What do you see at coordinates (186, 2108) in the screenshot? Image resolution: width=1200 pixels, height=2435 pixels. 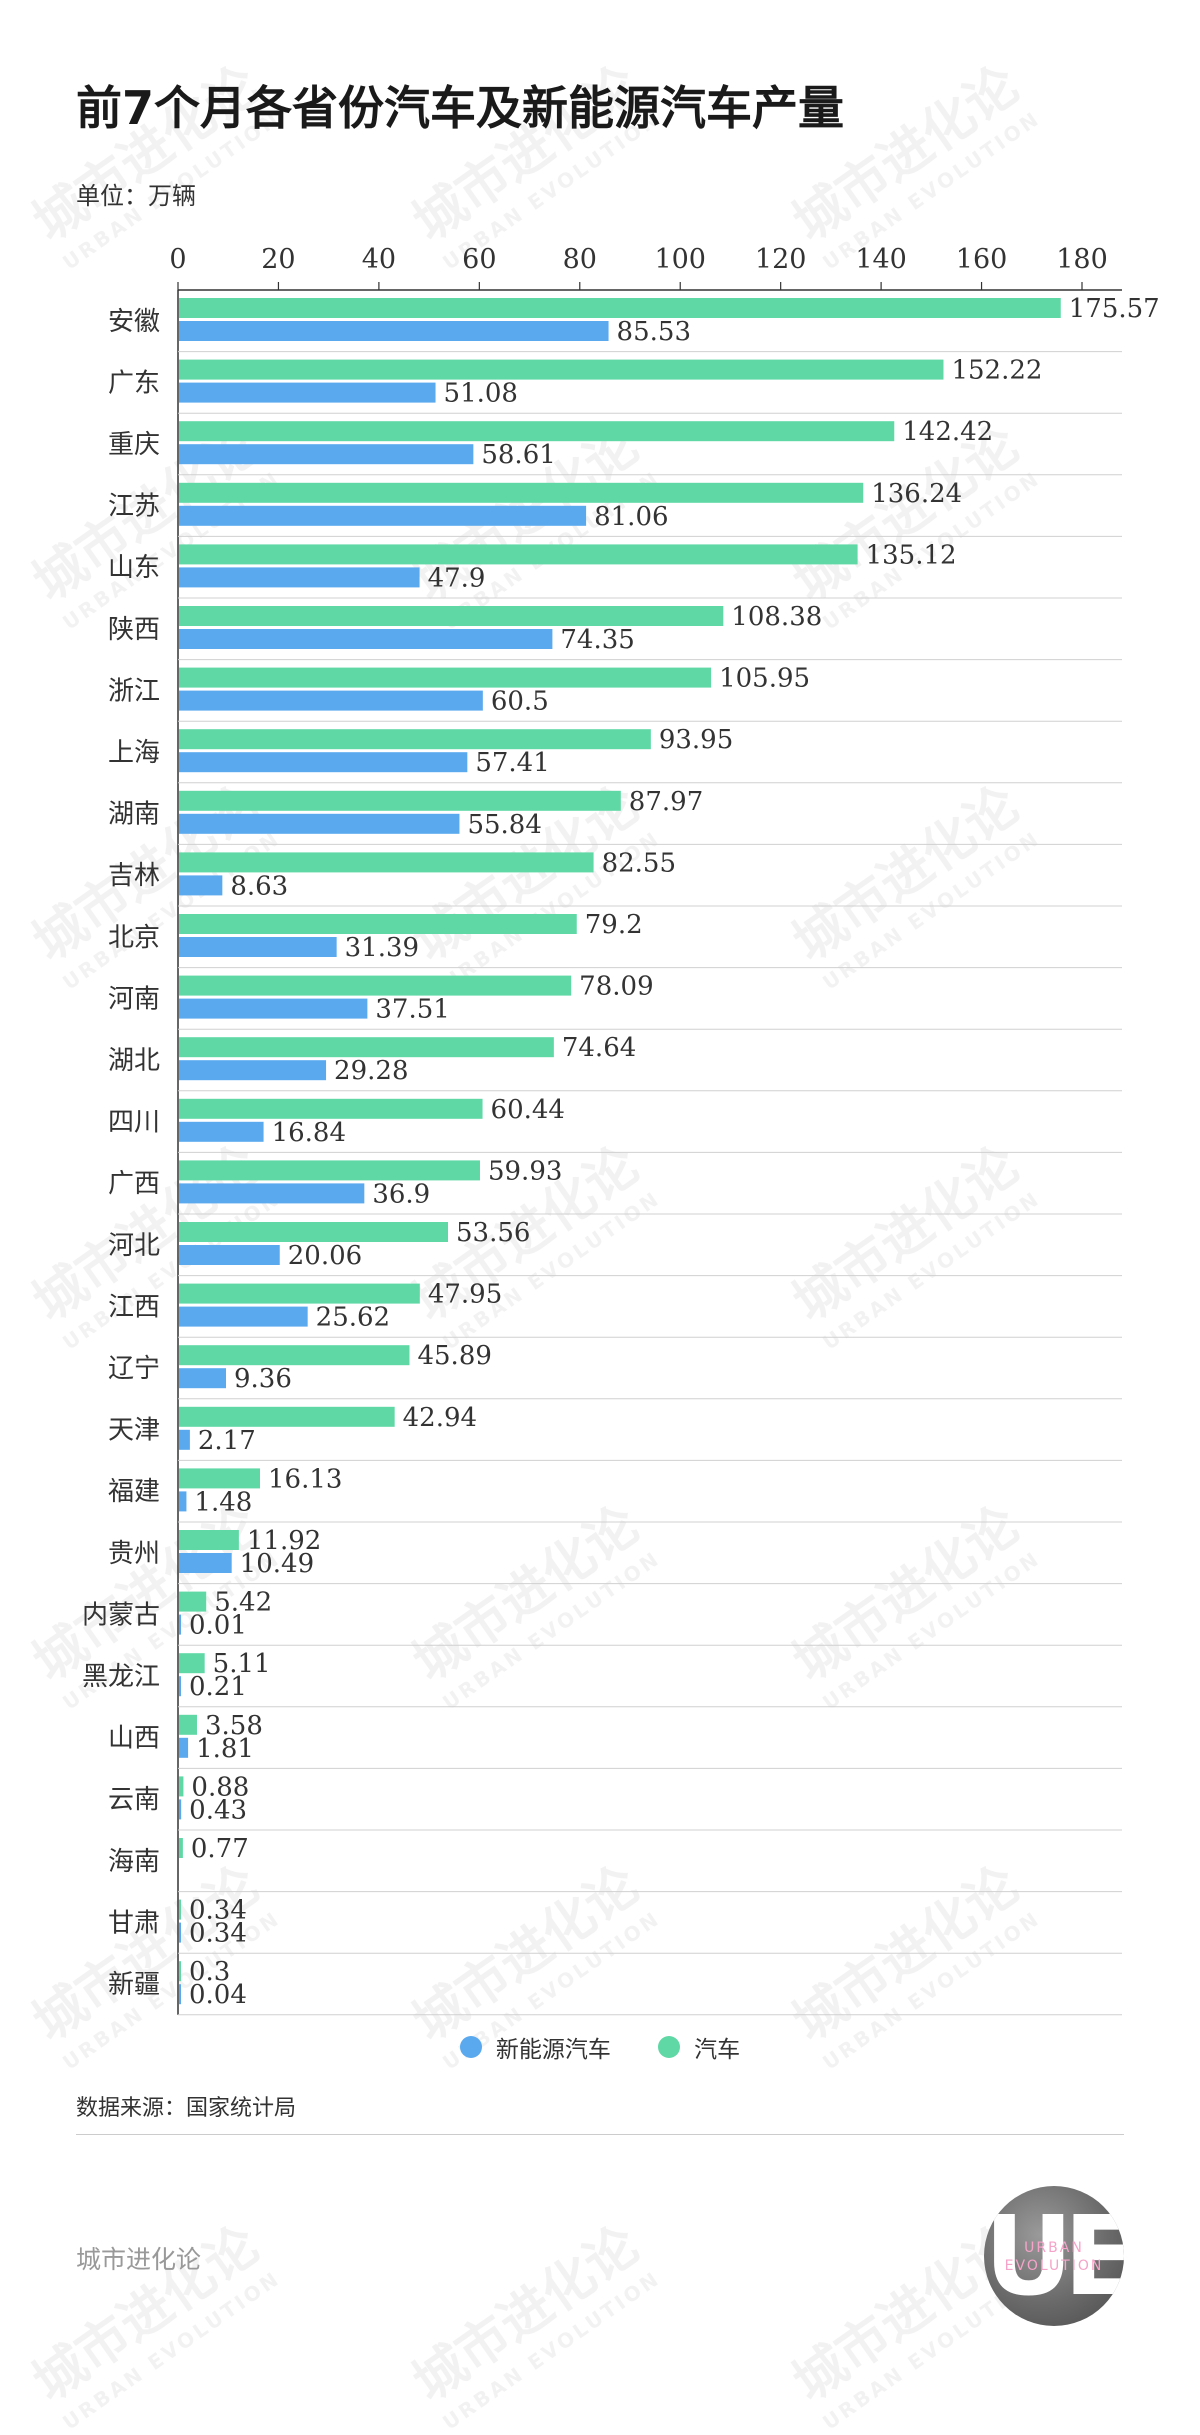 I see `data-source: 数据来源：国家统计局` at bounding box center [186, 2108].